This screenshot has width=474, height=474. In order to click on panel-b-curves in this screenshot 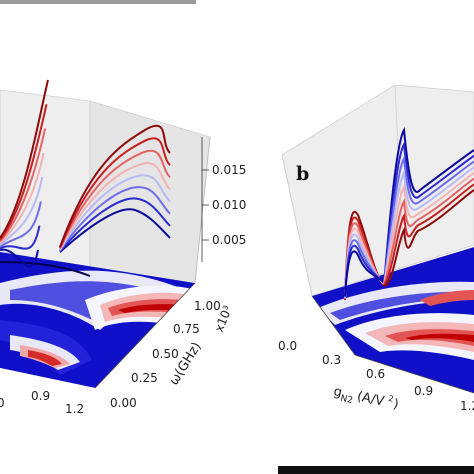, I will do `click(409, 213)`.